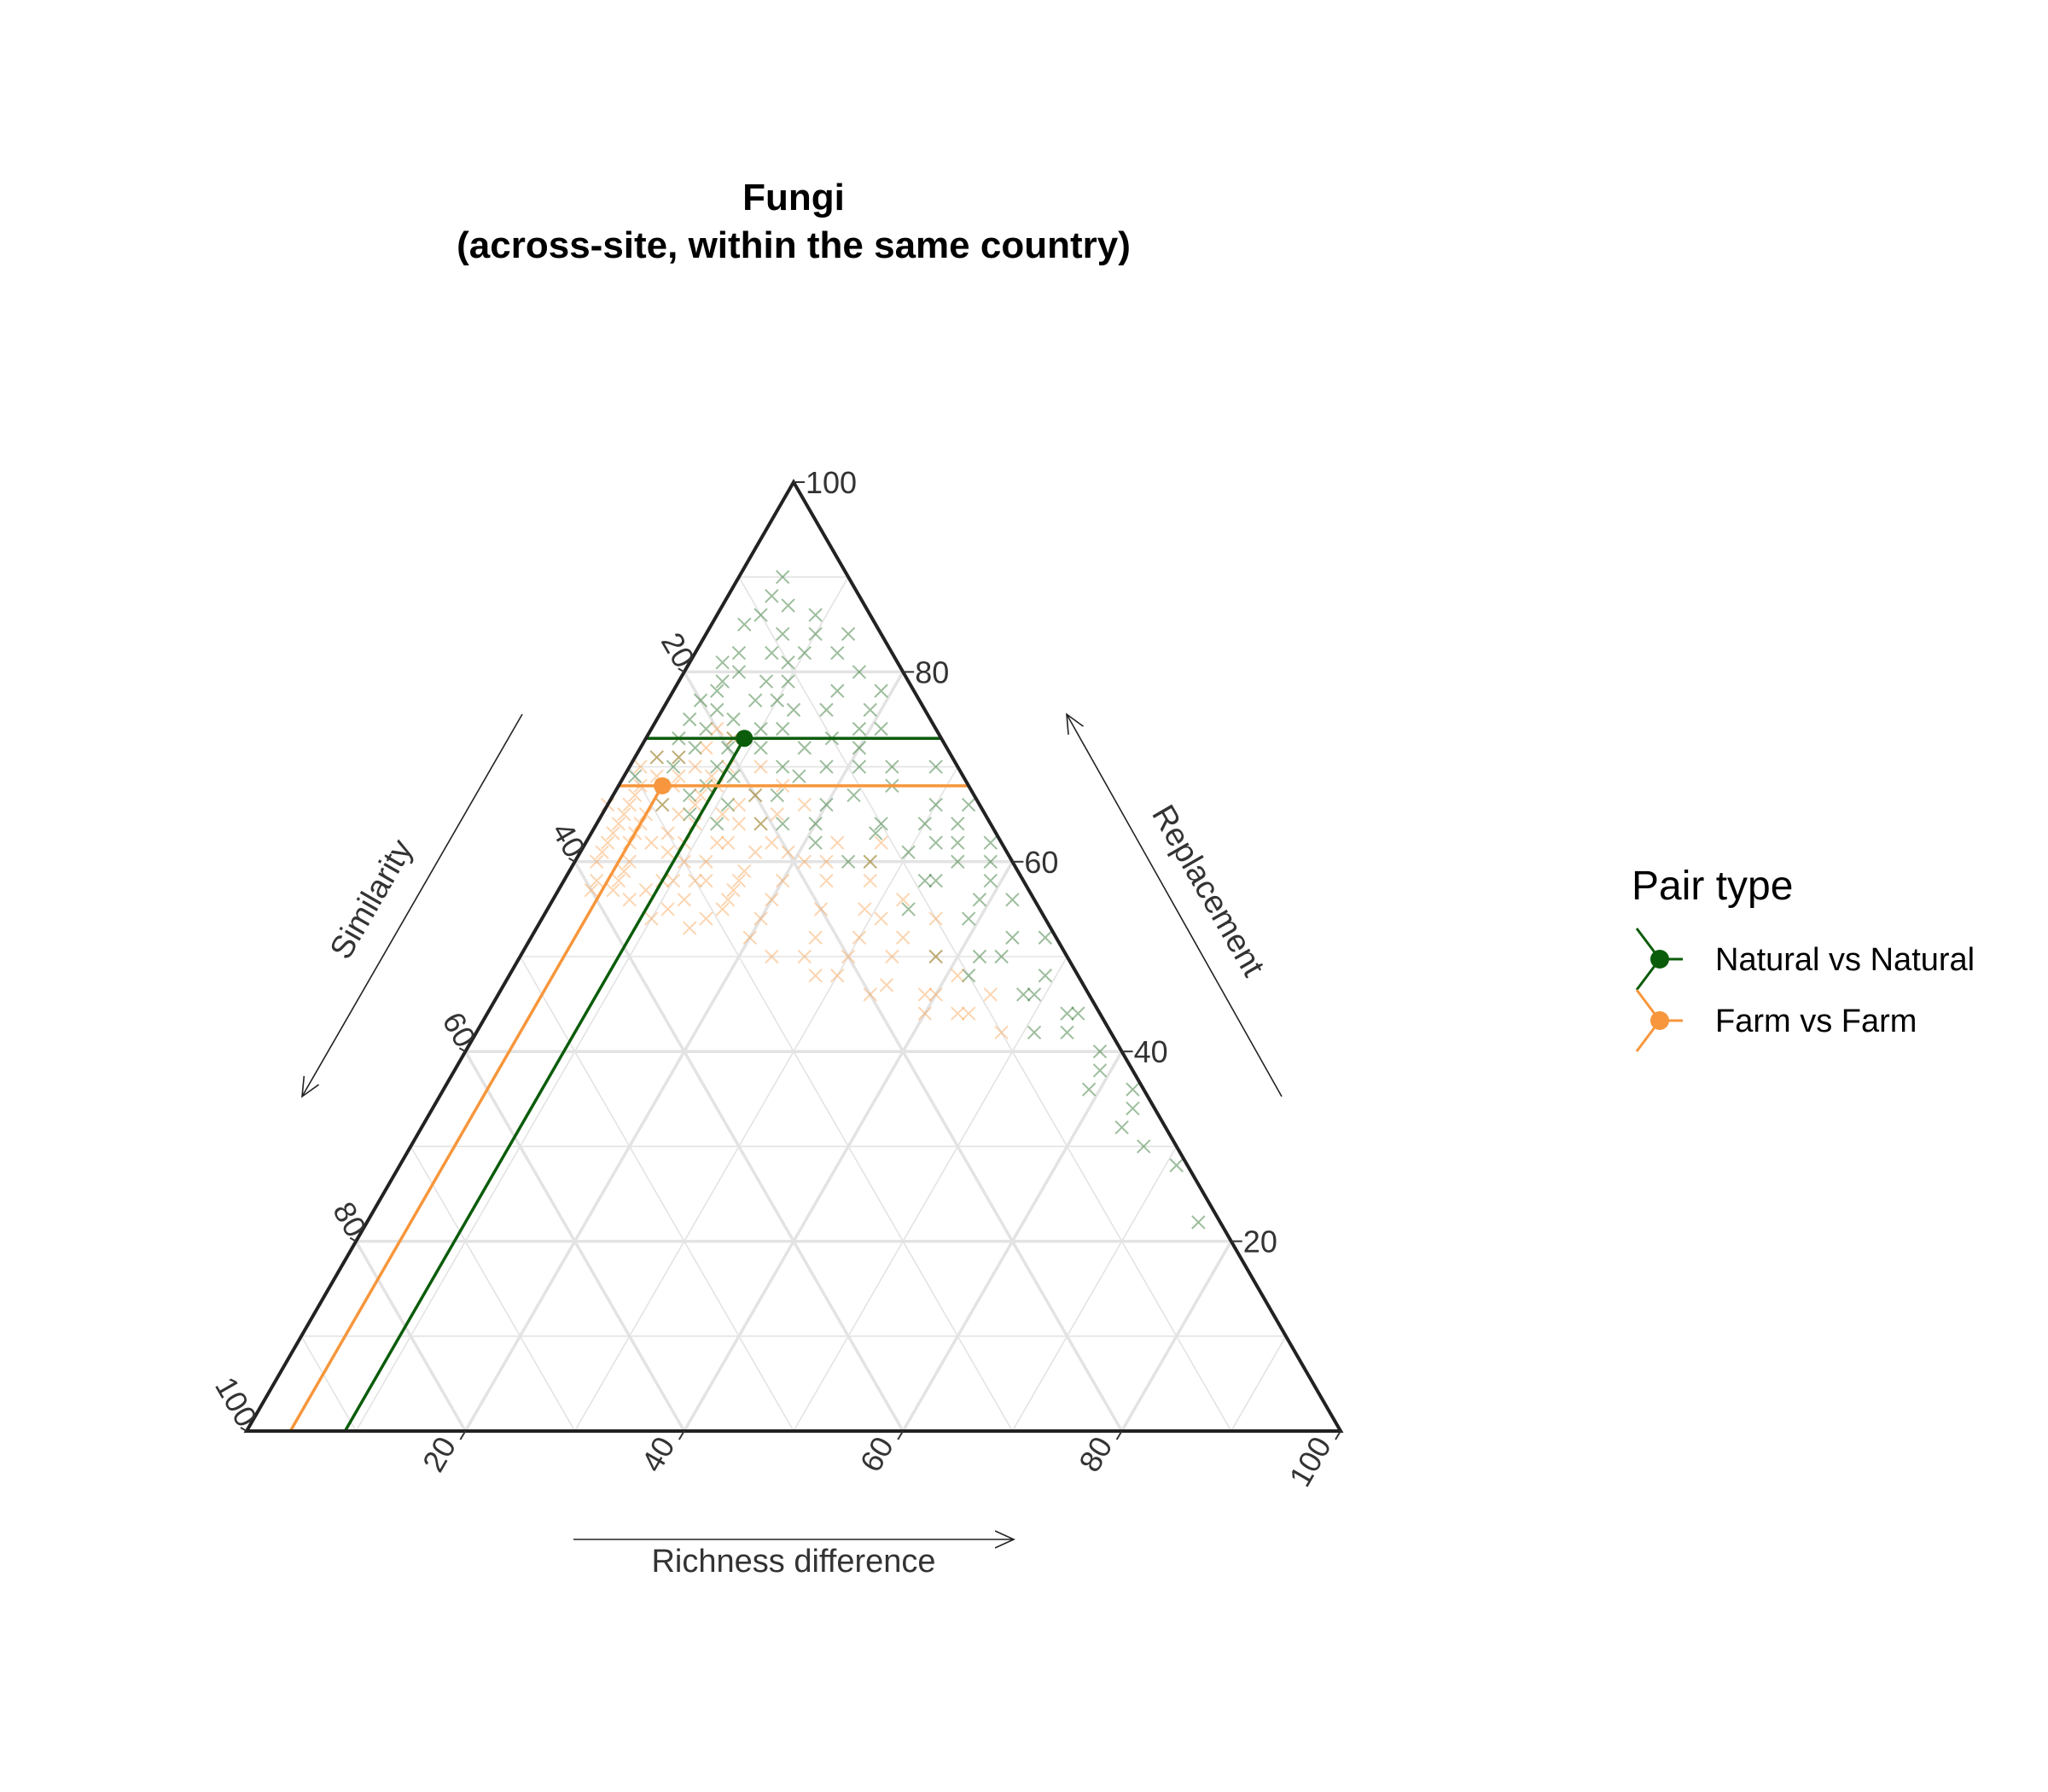 This screenshot has height=1792, width=2048. Describe the element at coordinates (658, 1454) in the screenshot. I see `tick-label-richness-40: 40` at that location.